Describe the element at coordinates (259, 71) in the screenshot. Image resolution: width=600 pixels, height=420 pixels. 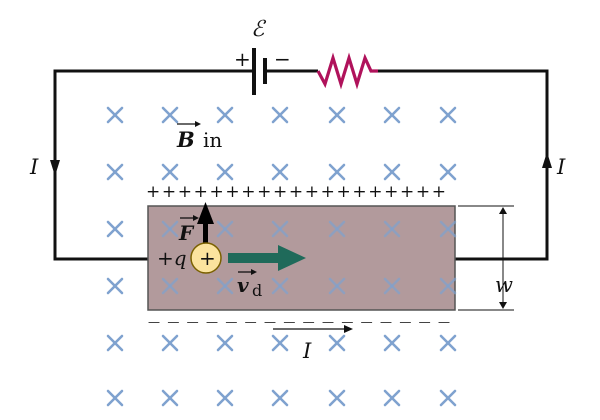
I see `battery-icon` at that location.